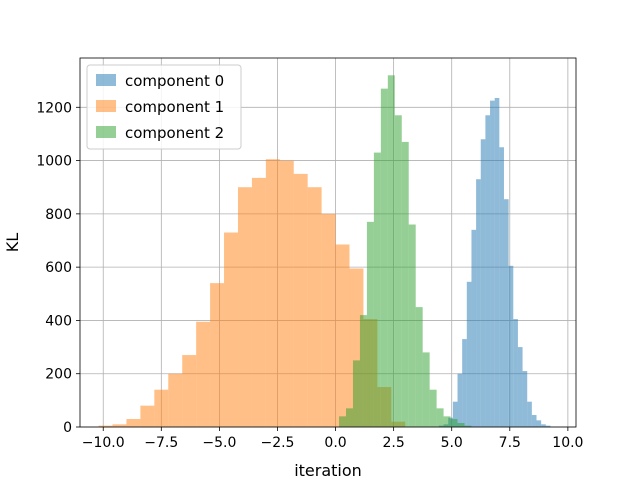 The height and width of the screenshot is (480, 640). Describe the element at coordinates (567, 443) in the screenshot. I see `x-tick-label-8: 10.0` at that location.